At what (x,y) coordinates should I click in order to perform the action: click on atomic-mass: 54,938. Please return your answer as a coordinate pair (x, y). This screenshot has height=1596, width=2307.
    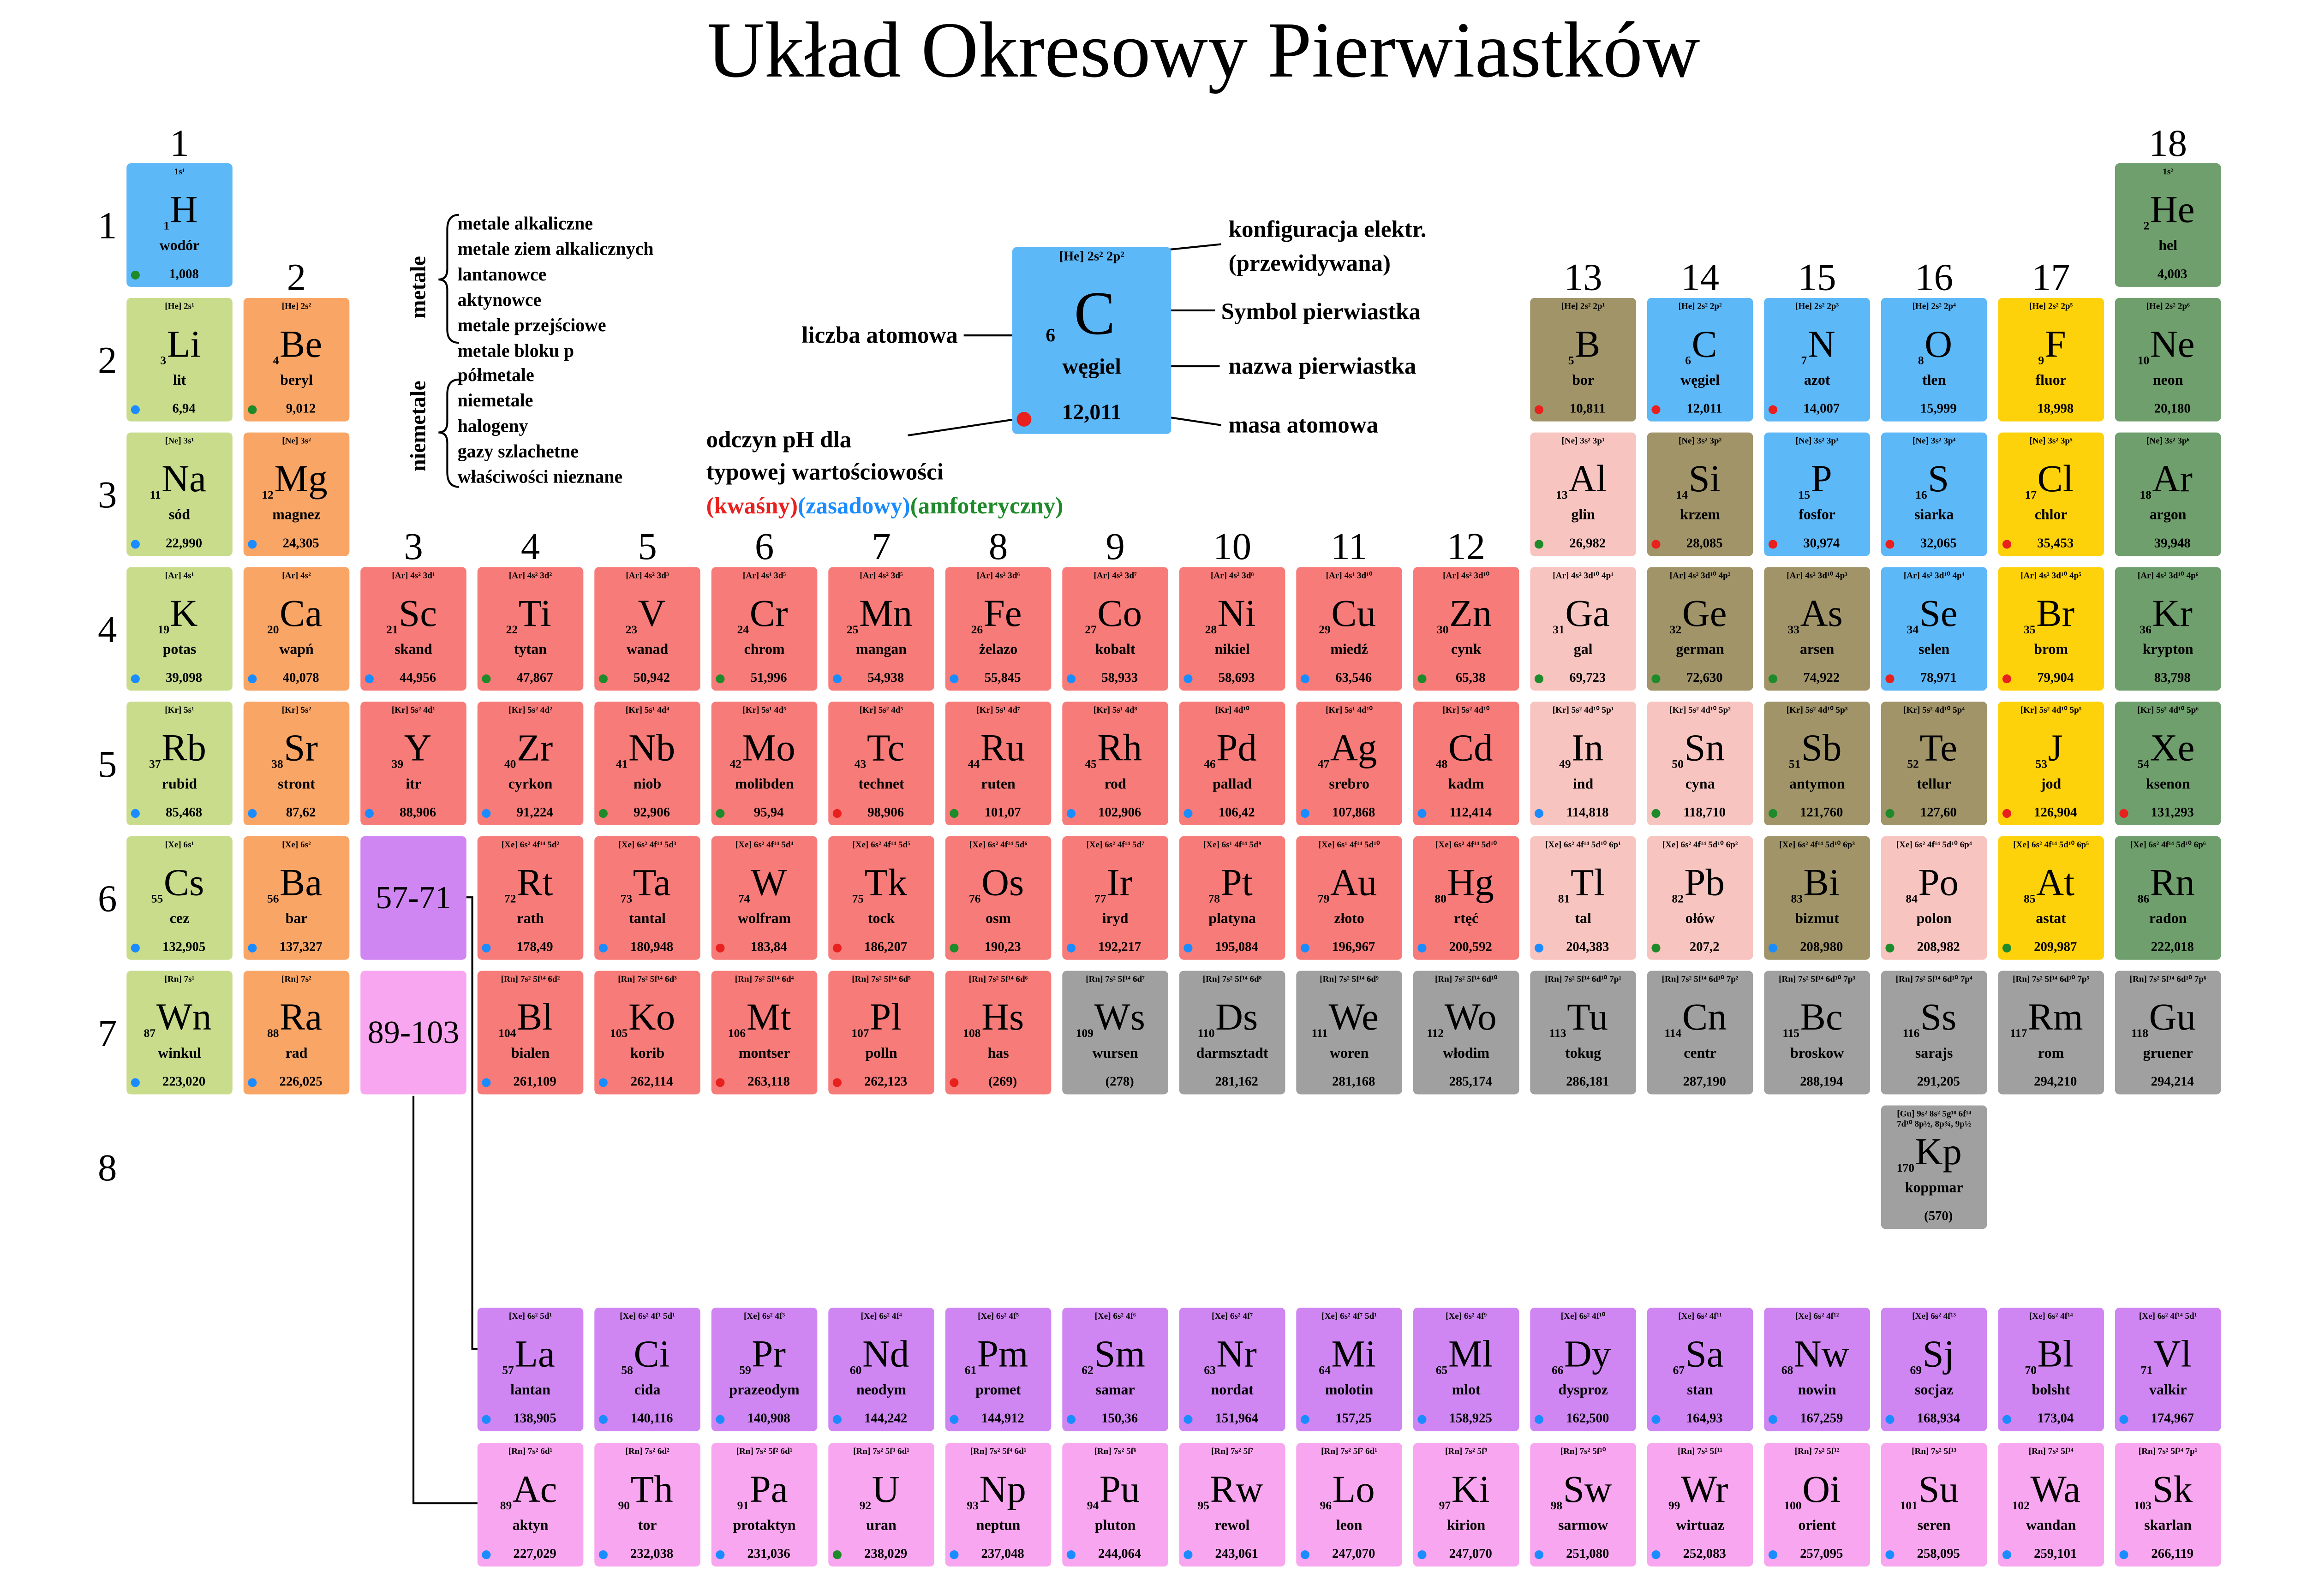
    Looking at the image, I should click on (885, 677).